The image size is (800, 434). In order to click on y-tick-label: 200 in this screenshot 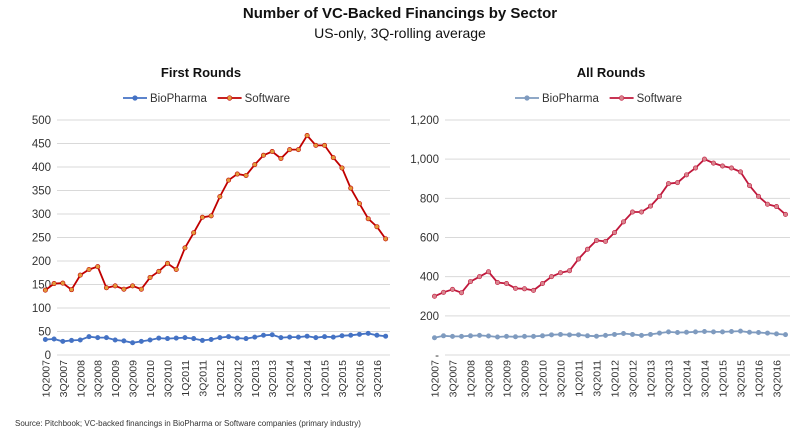, I will do `click(41, 262)`.